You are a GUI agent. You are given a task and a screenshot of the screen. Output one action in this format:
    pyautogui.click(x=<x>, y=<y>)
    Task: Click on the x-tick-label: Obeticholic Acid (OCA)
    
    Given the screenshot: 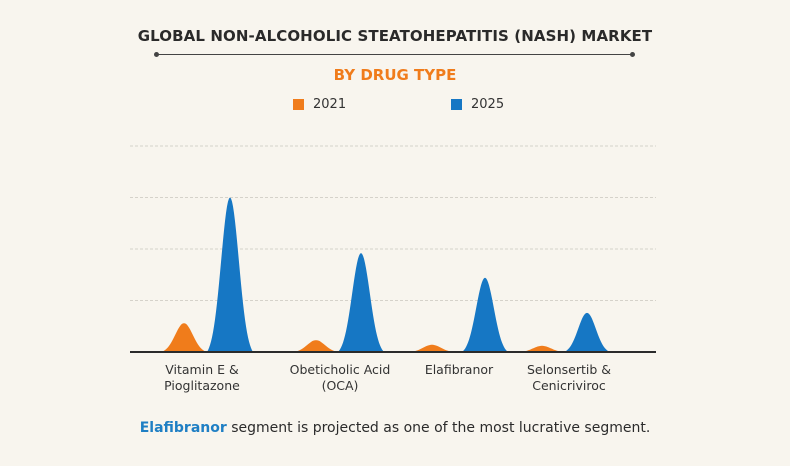 What is the action you would take?
    pyautogui.click(x=340, y=377)
    